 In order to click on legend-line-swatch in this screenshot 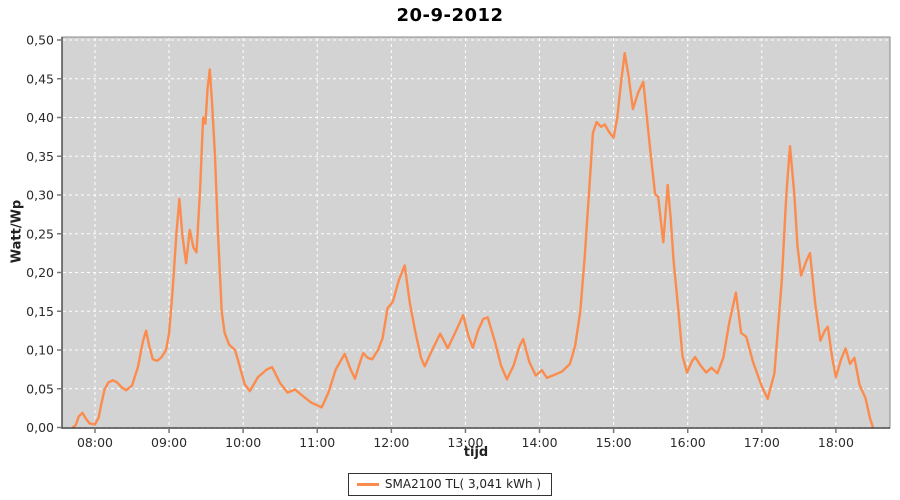, I will do `click(367, 484)`.